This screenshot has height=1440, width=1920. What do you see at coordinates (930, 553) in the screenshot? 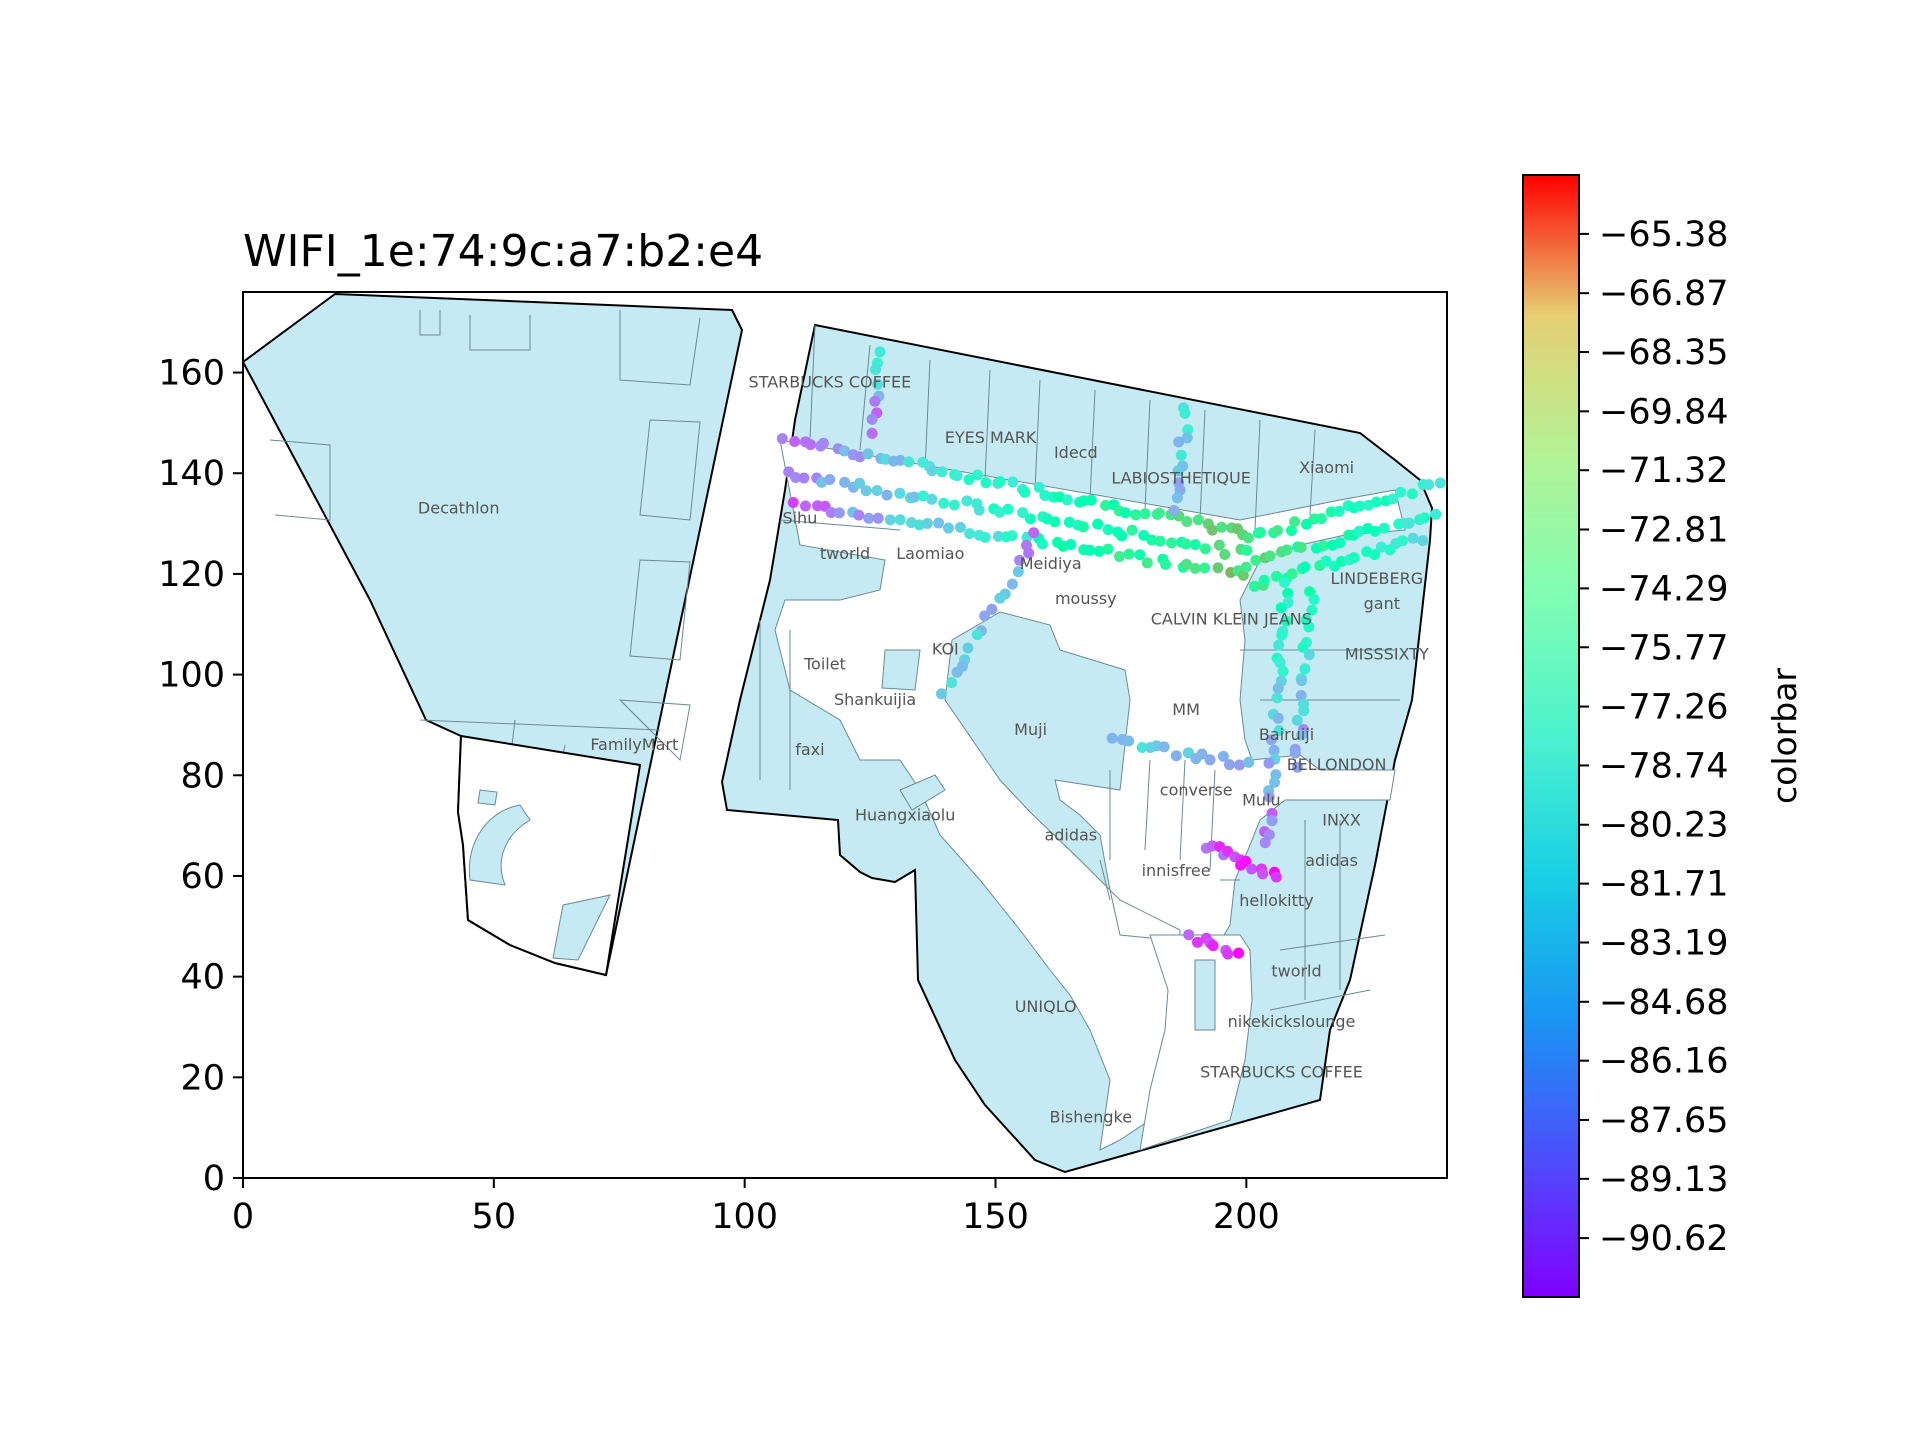
I see `store-label: Laomiao` at bounding box center [930, 553].